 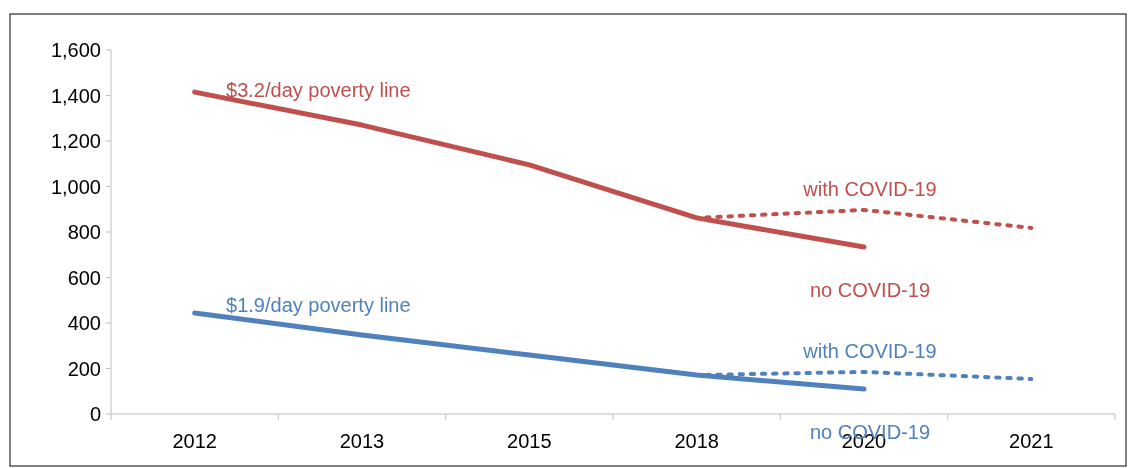 I want to click on x-tick-label: 2018, so click(x=696, y=441).